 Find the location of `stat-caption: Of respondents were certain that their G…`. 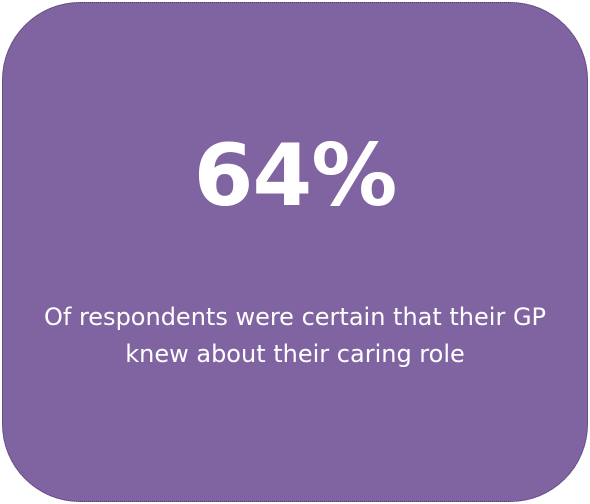

stat-caption: Of respondents were certain that their G… is located at coordinates (295, 335).